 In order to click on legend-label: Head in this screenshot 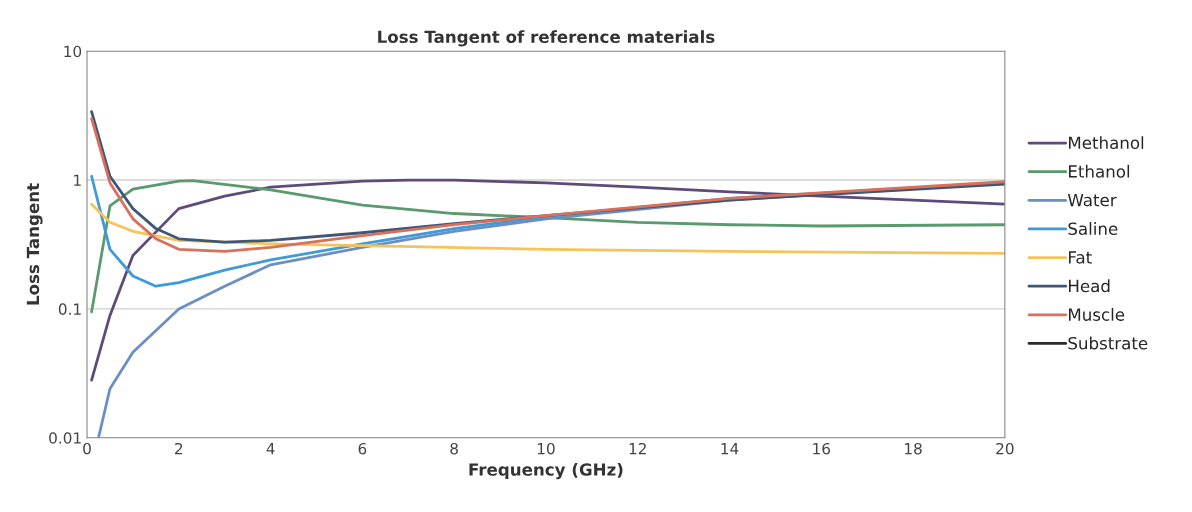, I will do `click(1089, 286)`.